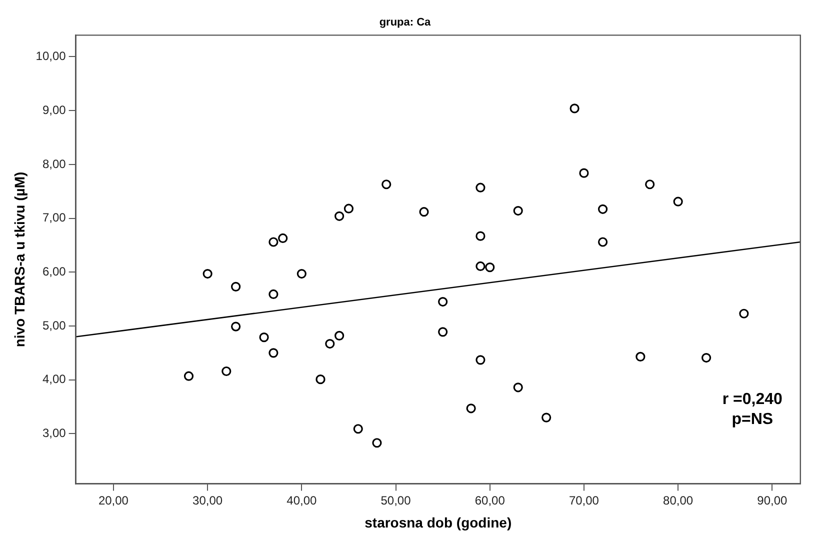 This screenshot has width=814, height=544. I want to click on y-tick-label: 7,00, so click(54, 217).